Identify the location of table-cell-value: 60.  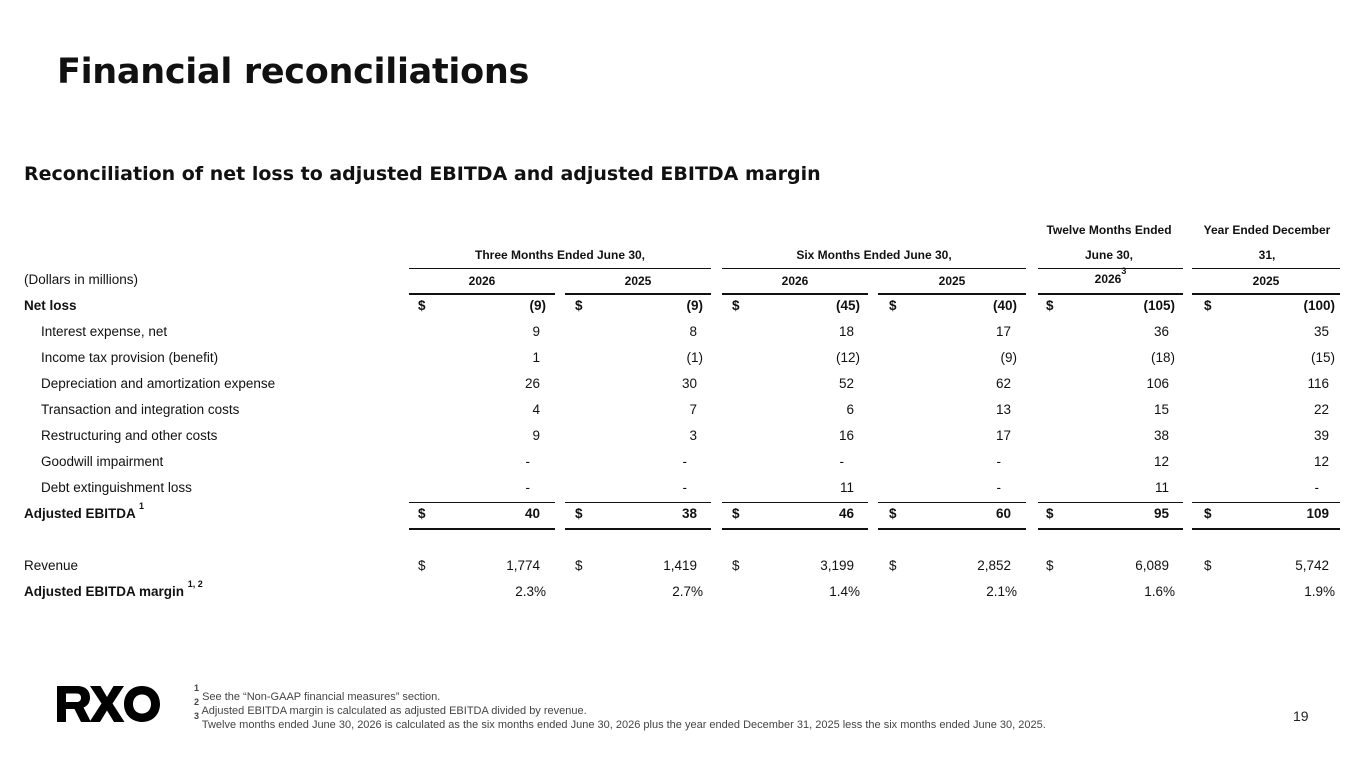
(1003, 513).